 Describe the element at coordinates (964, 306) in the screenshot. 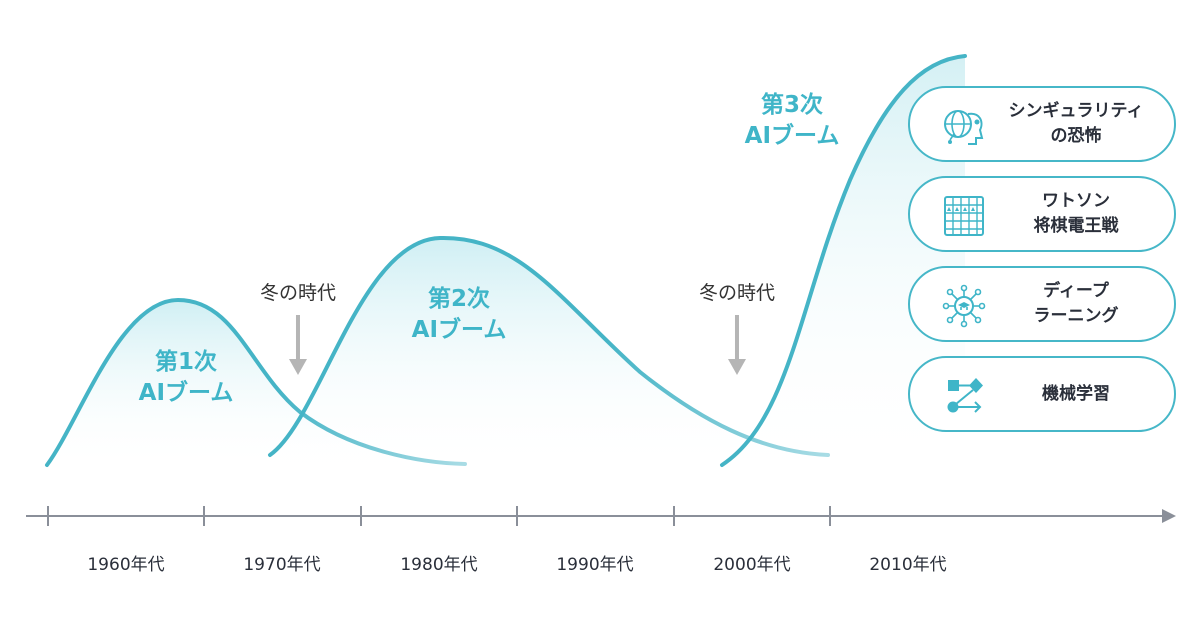

I see `neural-network-icon` at that location.